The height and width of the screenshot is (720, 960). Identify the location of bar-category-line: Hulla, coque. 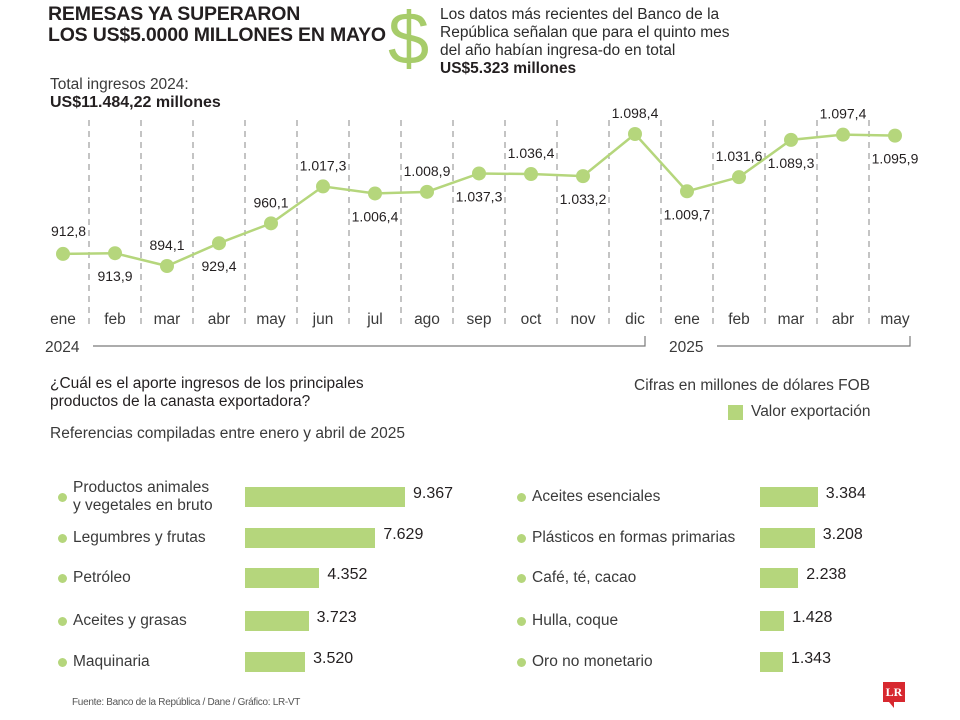
(575, 620).